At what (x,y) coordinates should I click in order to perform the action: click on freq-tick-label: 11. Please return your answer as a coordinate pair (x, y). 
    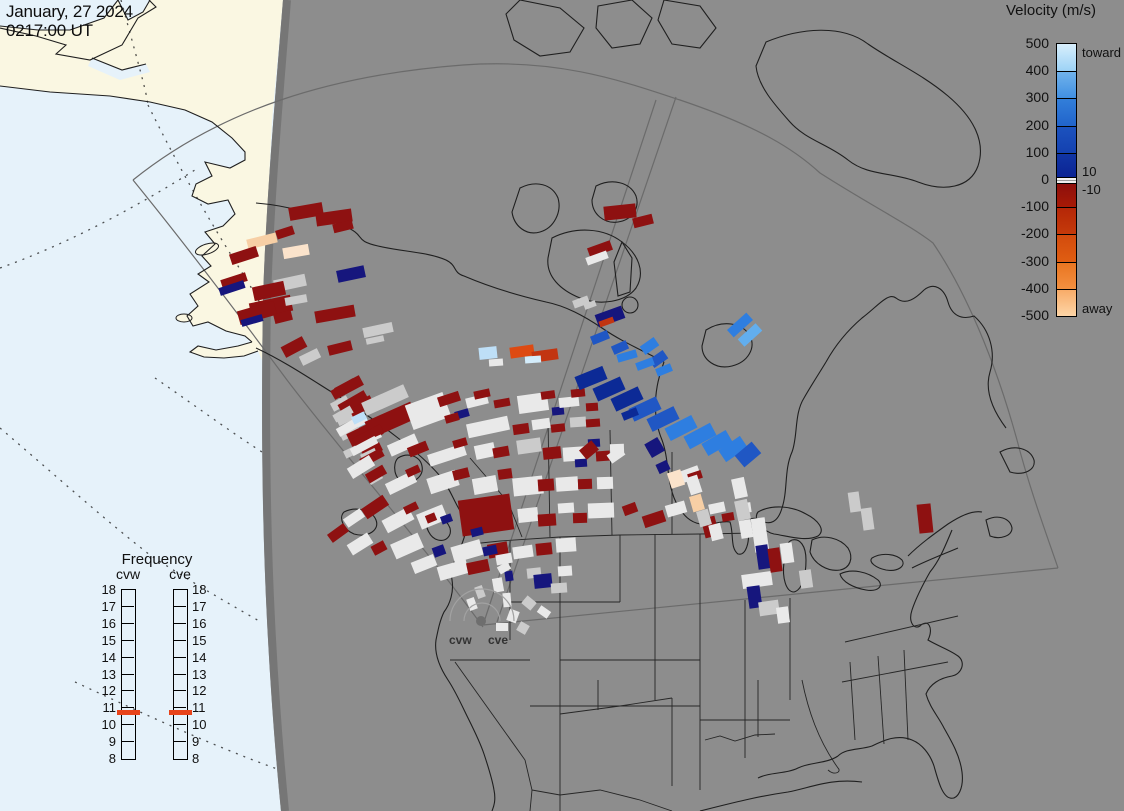
    Looking at the image, I should click on (109, 708).